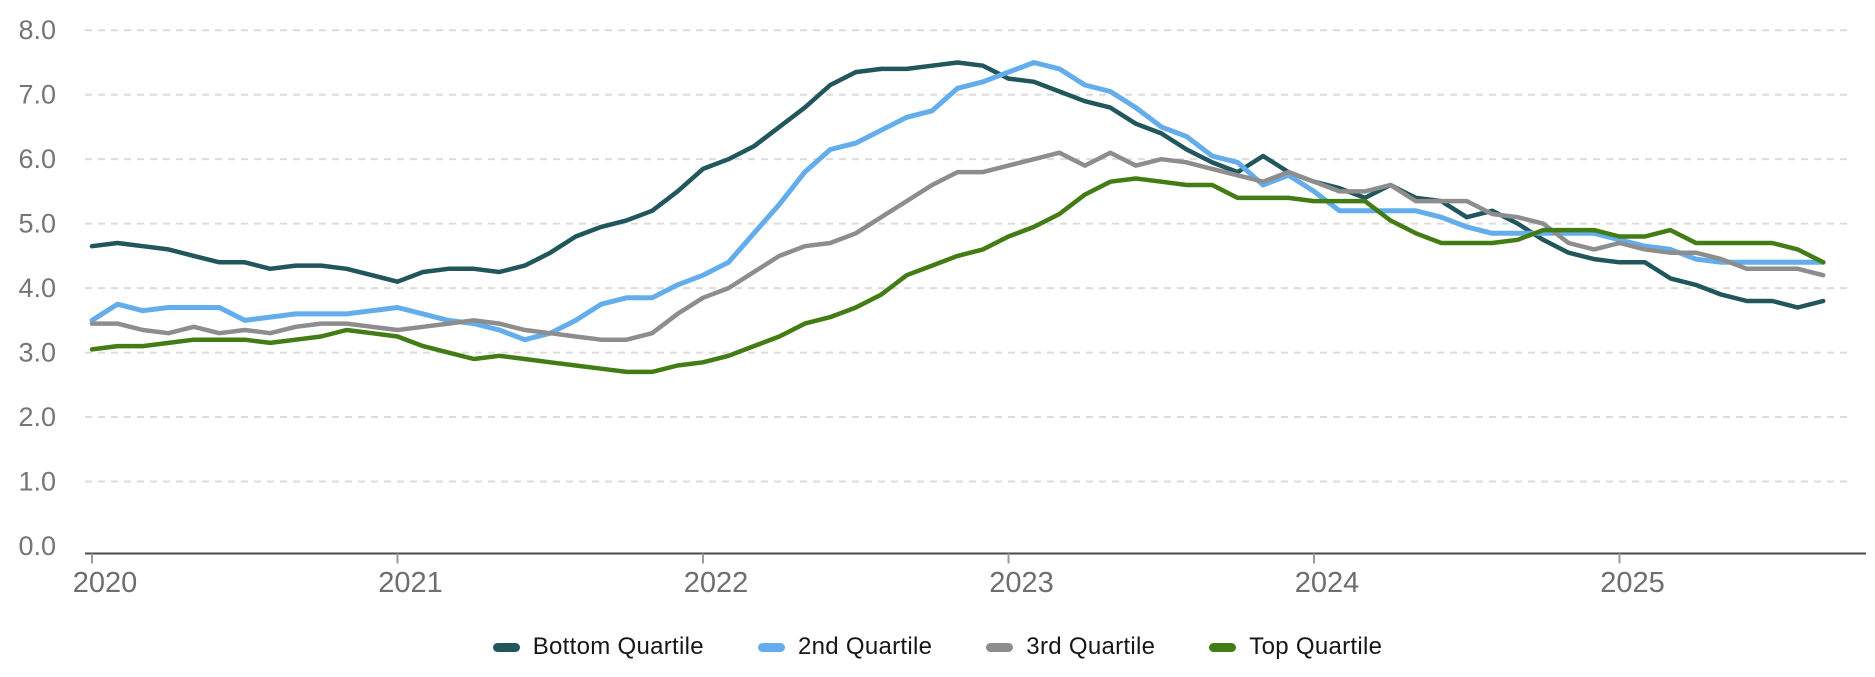 The height and width of the screenshot is (677, 1875). What do you see at coordinates (1091, 646) in the screenshot?
I see `legend-label: 3rd Quartile` at bounding box center [1091, 646].